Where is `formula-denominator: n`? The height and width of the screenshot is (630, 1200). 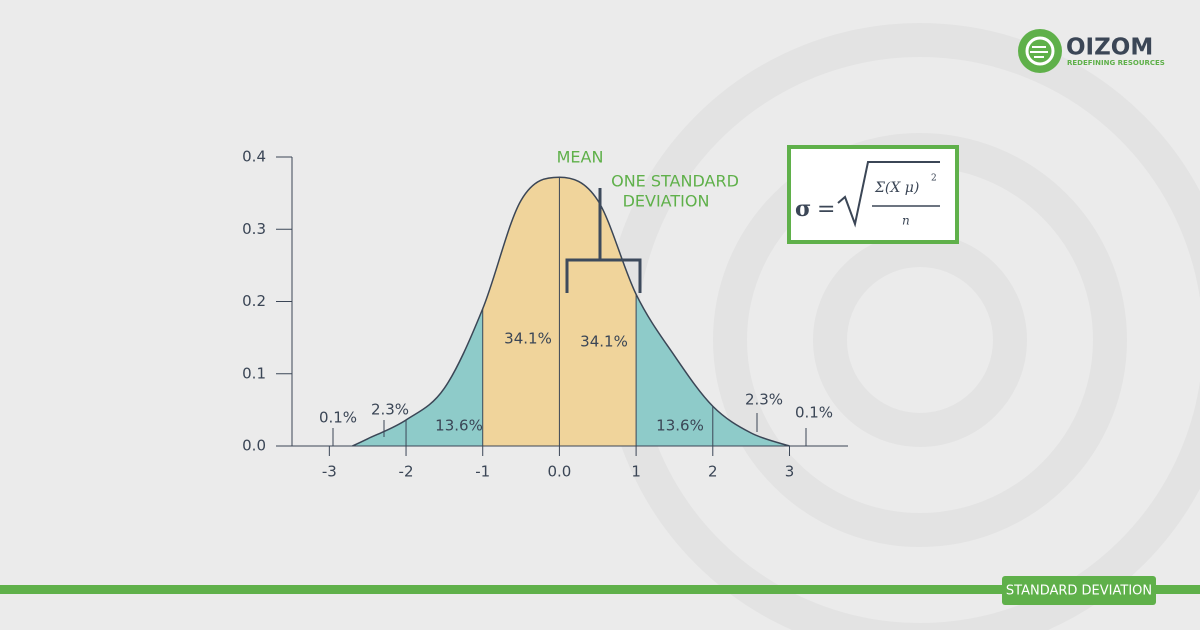
formula-denominator: n is located at coordinates (906, 221).